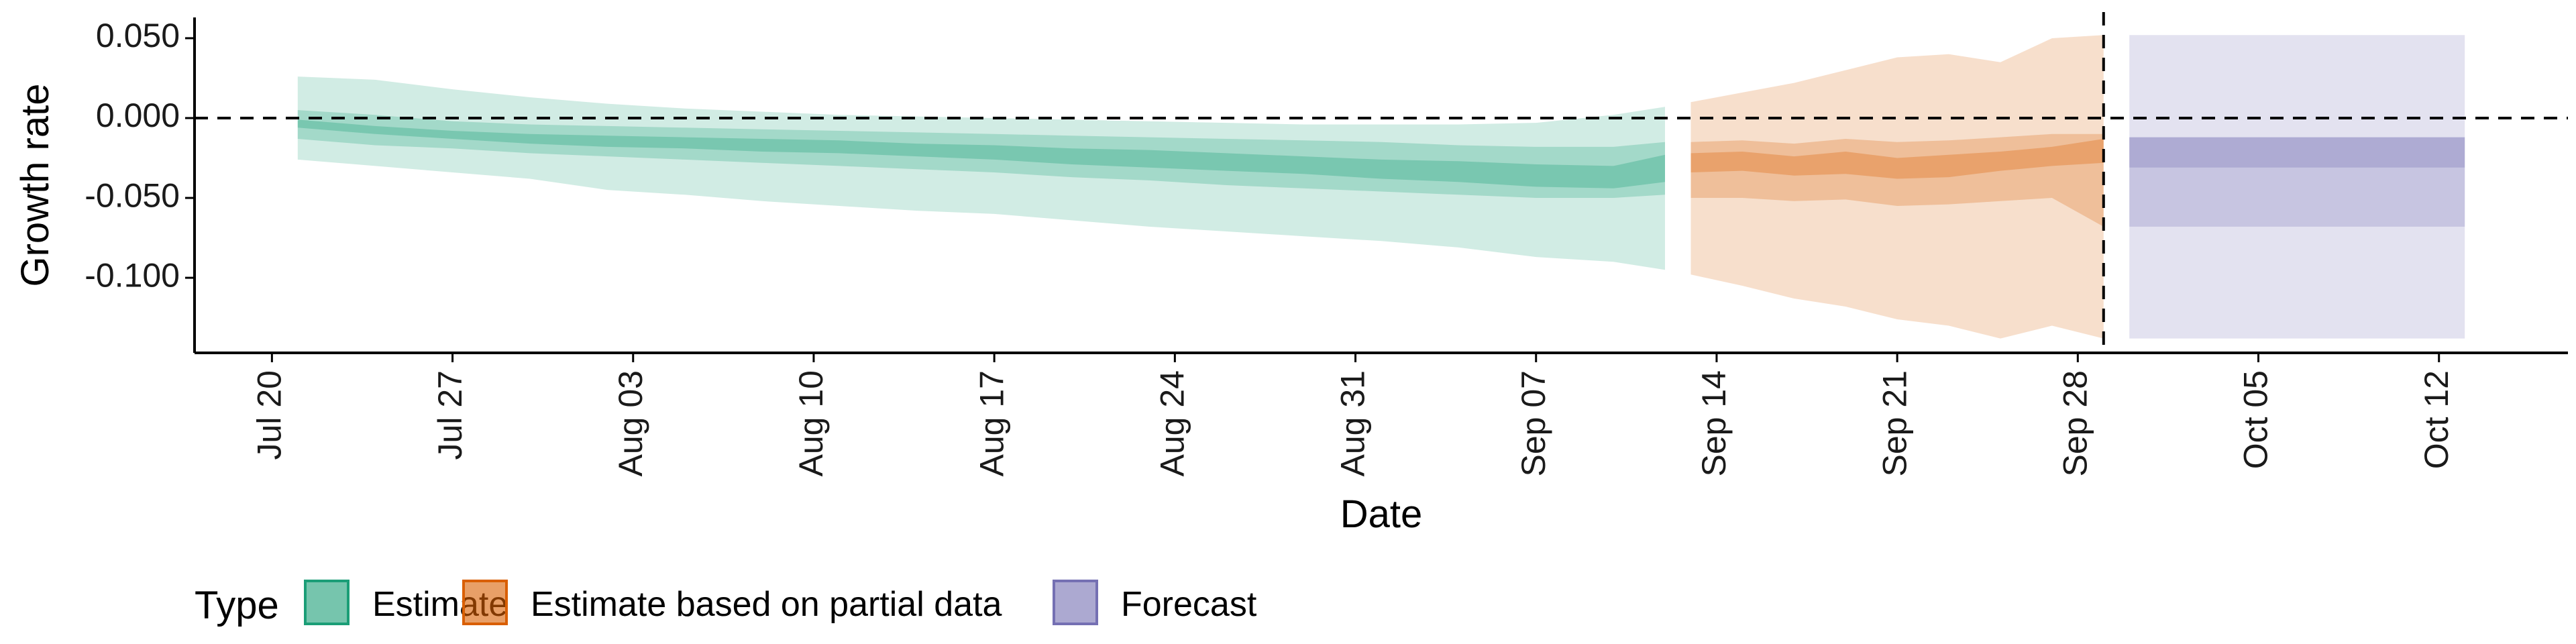  I want to click on y-tick-label: -0.100, so click(132, 275).